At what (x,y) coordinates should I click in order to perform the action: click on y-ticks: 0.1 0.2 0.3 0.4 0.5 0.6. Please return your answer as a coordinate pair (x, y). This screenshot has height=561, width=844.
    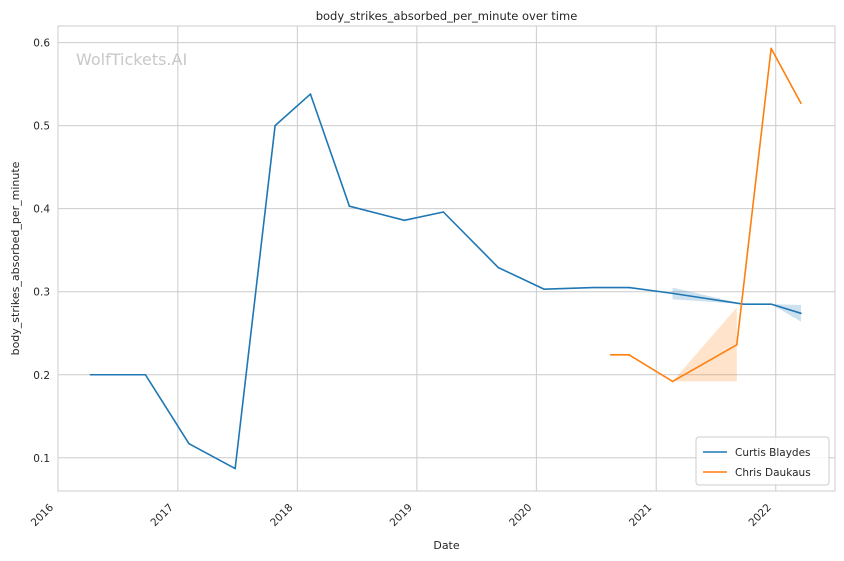
    Looking at the image, I should click on (41, 251).